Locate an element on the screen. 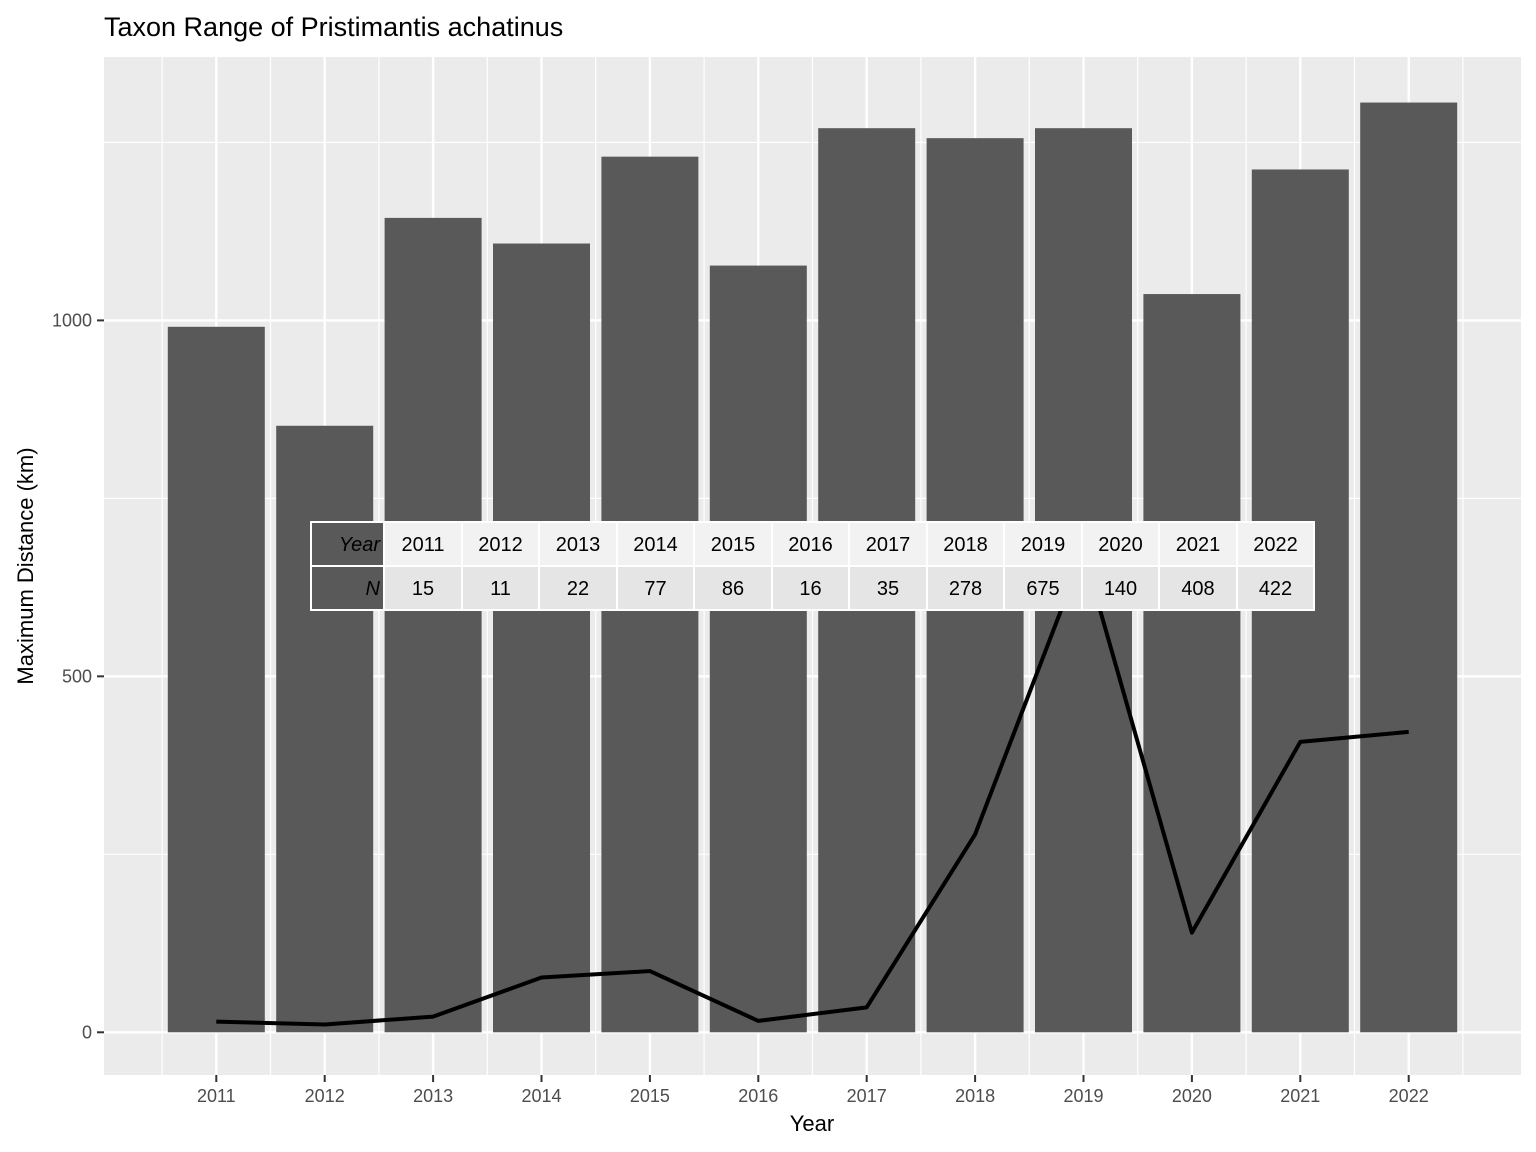 This screenshot has height=1152, width=1536. table-cell-value: 2020 is located at coordinates (1120, 545).